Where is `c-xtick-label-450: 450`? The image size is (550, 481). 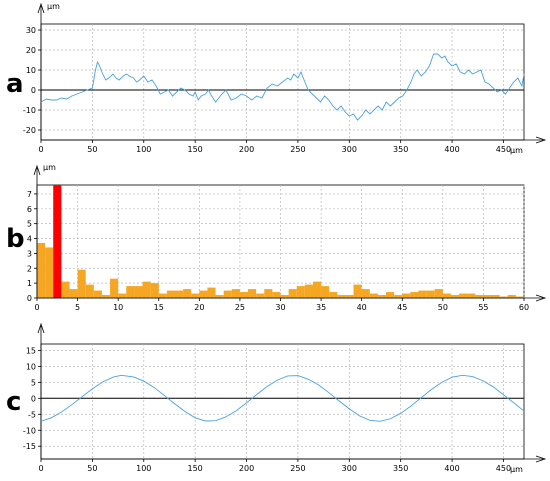 c-xtick-label-450: 450 is located at coordinates (503, 468).